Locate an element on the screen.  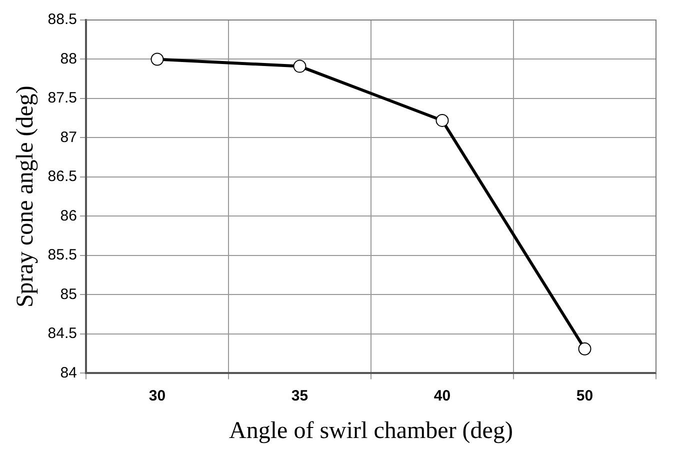
y-tick-label: 86.5 is located at coordinates (62, 177).